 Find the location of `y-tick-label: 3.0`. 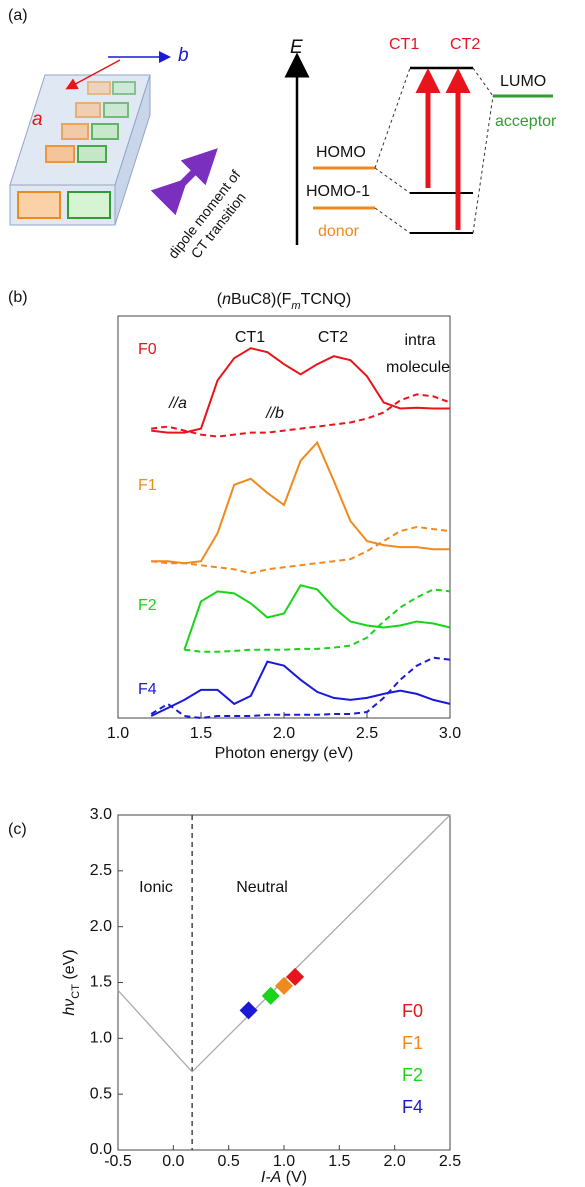

y-tick-label: 3.0 is located at coordinates (101, 814).